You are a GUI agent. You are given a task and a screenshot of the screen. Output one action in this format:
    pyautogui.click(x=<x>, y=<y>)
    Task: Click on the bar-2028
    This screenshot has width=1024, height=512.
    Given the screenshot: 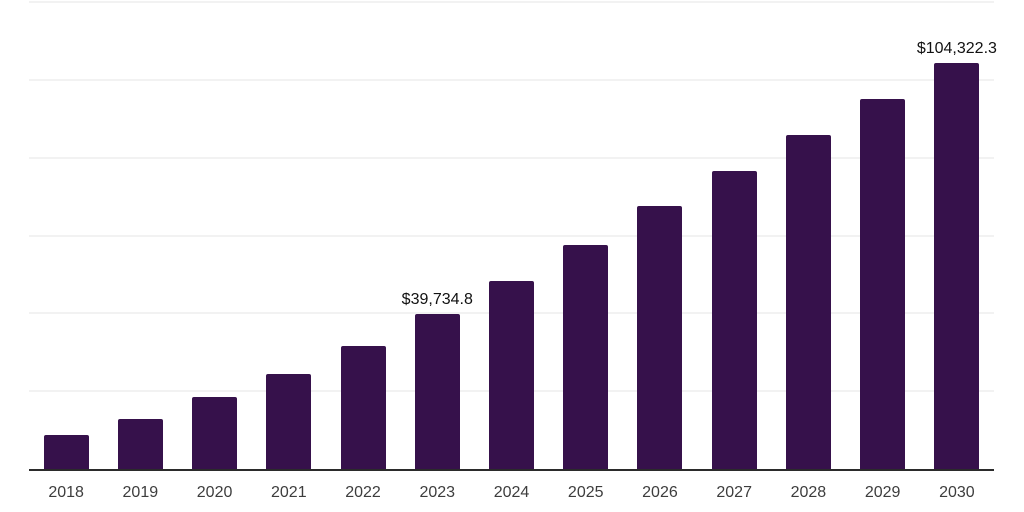 What is the action you would take?
    pyautogui.click(x=808, y=302)
    